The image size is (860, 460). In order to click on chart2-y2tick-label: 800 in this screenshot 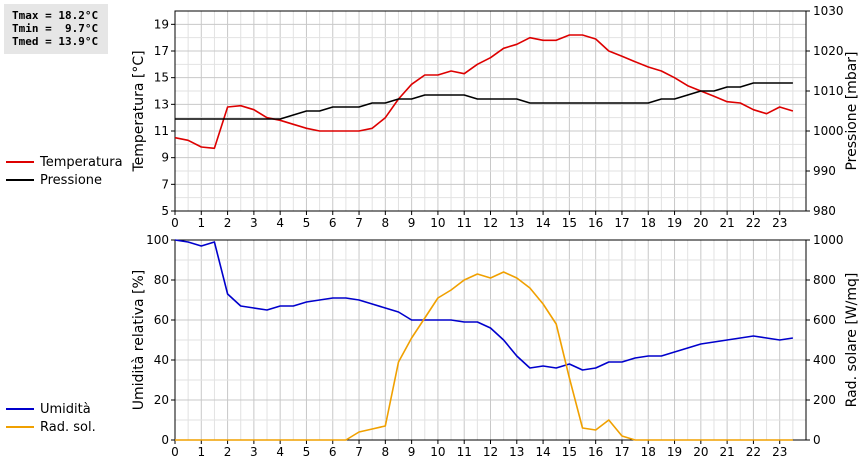, I will do `click(824, 280)`.